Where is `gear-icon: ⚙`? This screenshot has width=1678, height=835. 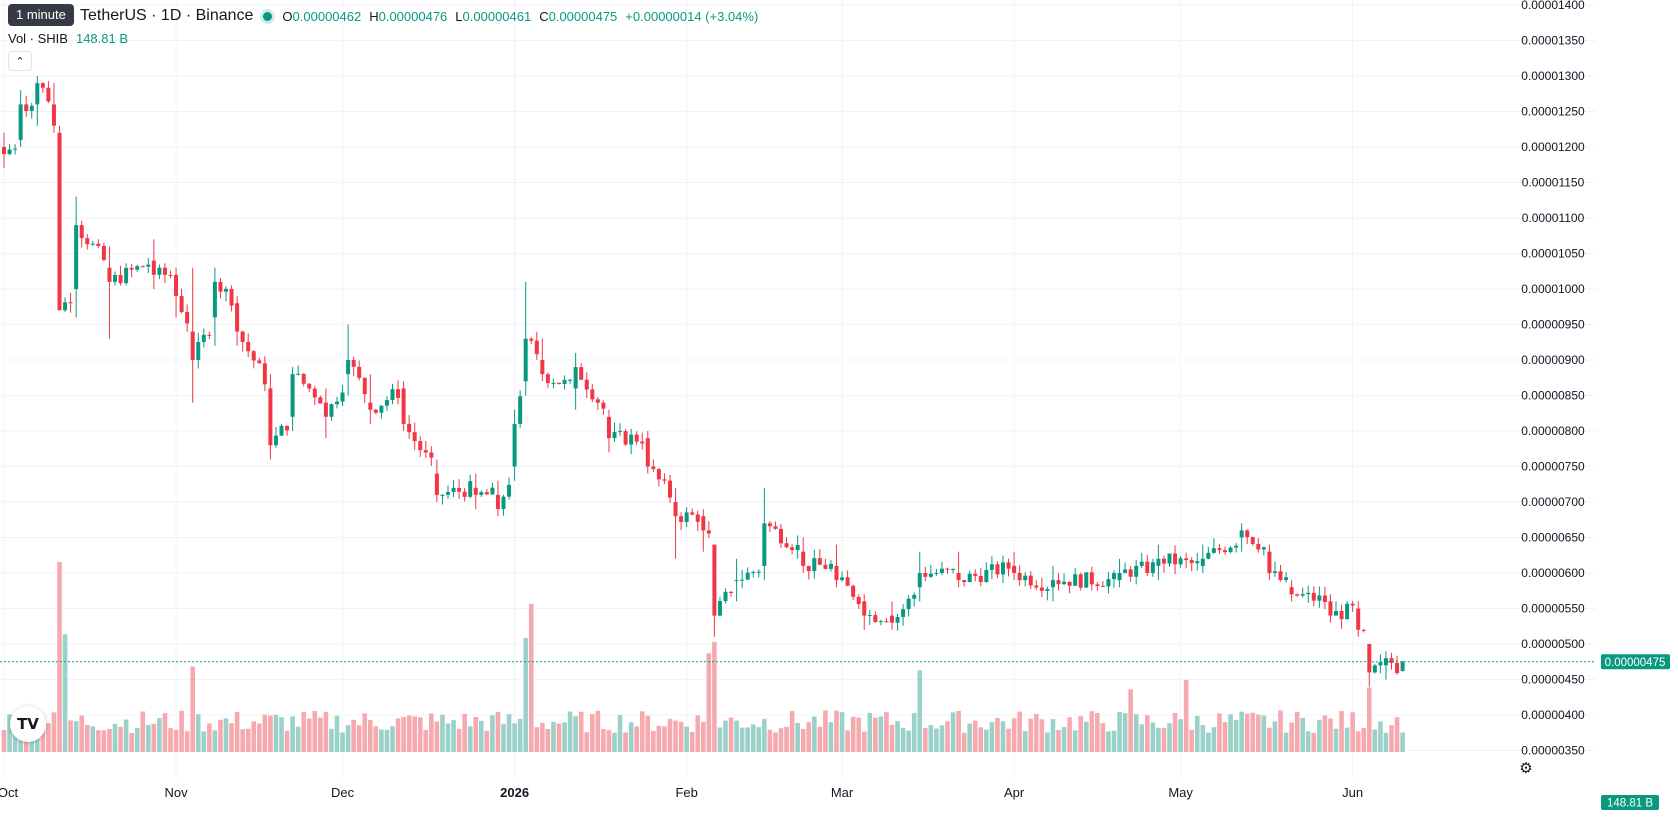
gear-icon: ⚙ is located at coordinates (1526, 768).